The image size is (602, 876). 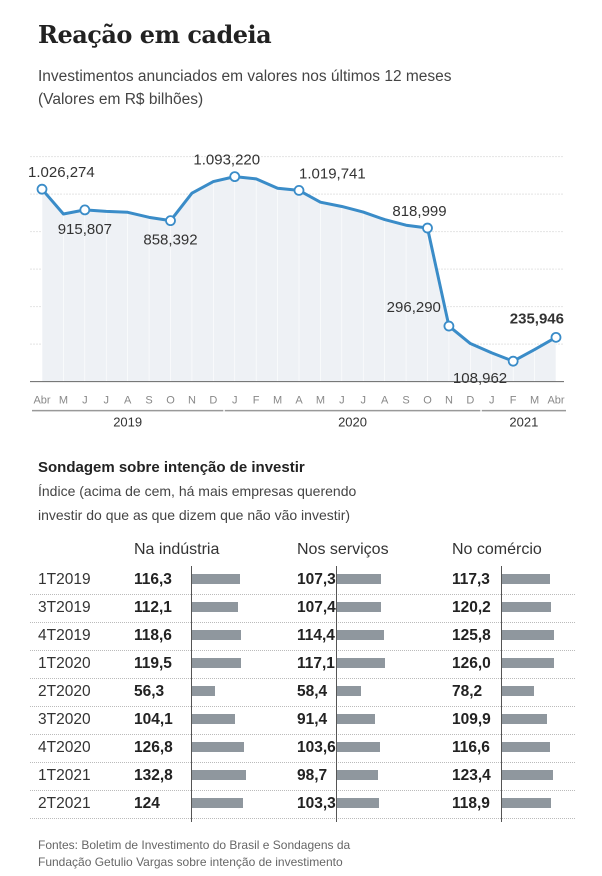 I want to click on index-value: 118,9, so click(x=471, y=803).